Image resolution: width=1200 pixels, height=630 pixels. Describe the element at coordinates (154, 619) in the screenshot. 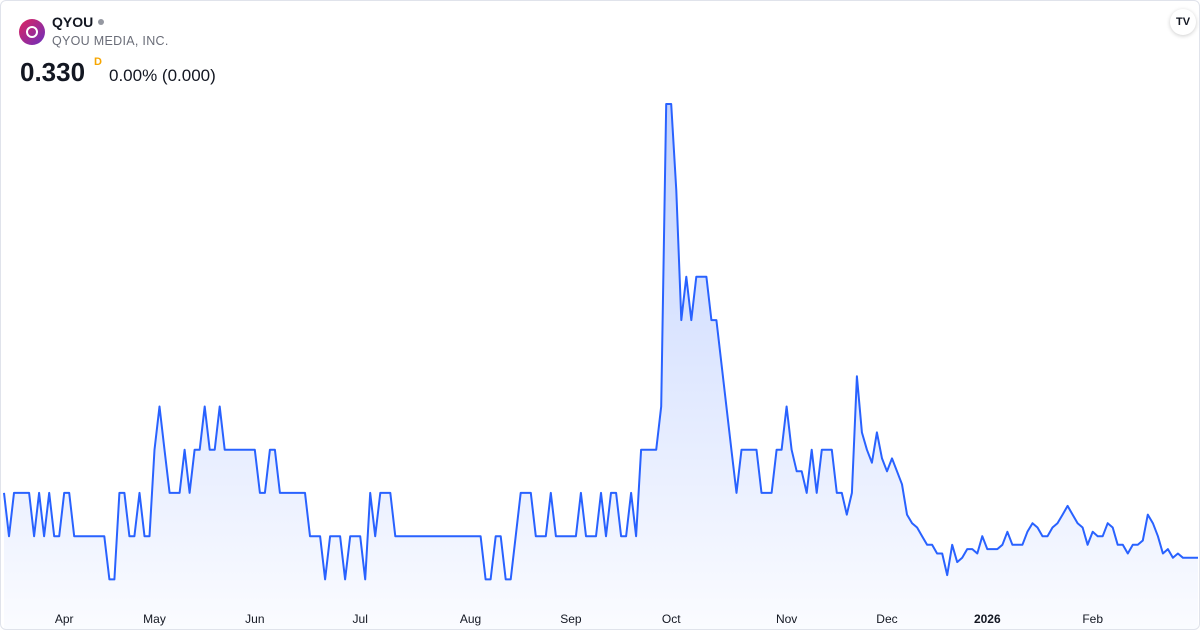

I see `x-tick-label: May` at that location.